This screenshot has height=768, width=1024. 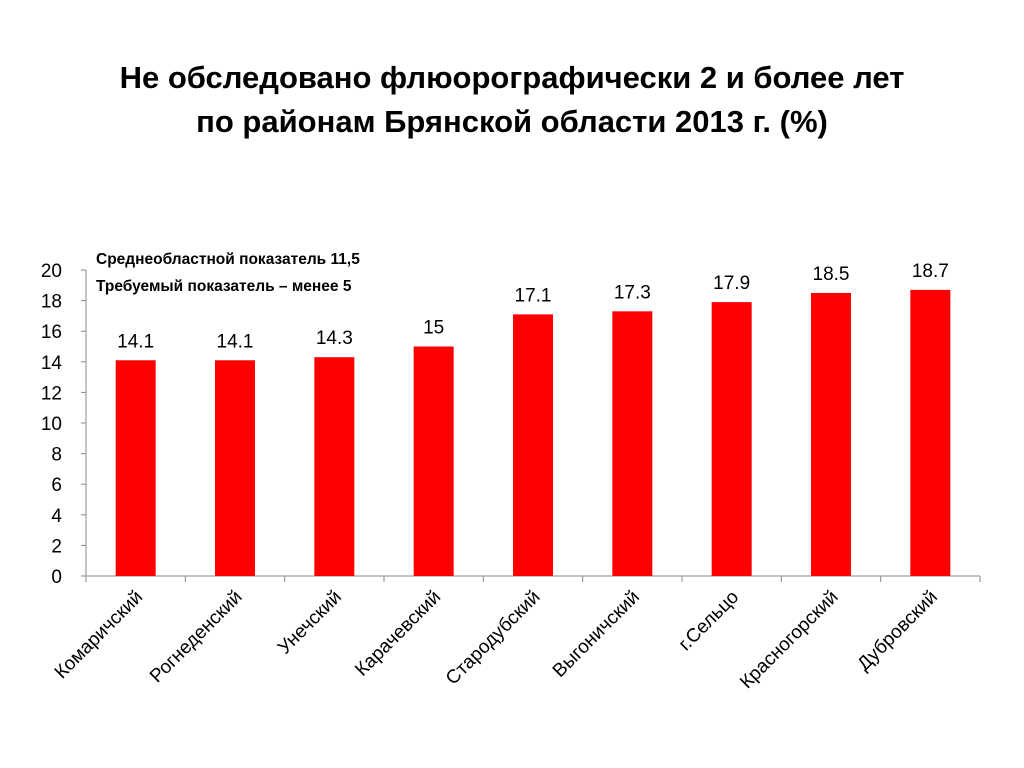 What do you see at coordinates (898, 631) in the screenshot?
I see `category-label: Дубровский` at bounding box center [898, 631].